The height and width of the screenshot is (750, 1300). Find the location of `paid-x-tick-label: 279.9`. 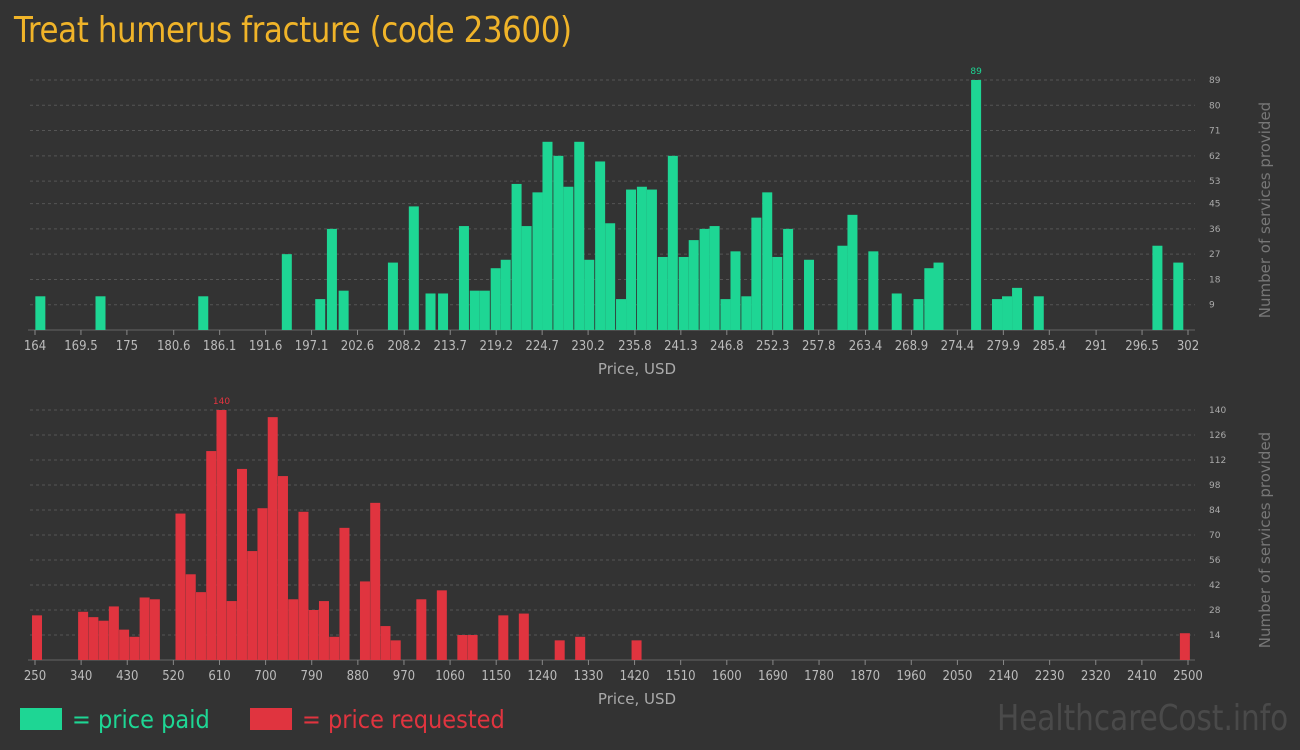

paid-x-tick-label: 279.9 is located at coordinates (1003, 346).